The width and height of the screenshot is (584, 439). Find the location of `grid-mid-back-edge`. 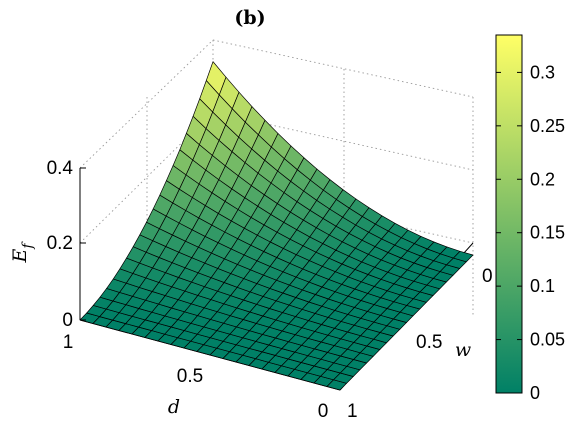

grid-mid-back-edge is located at coordinates (343, 141).